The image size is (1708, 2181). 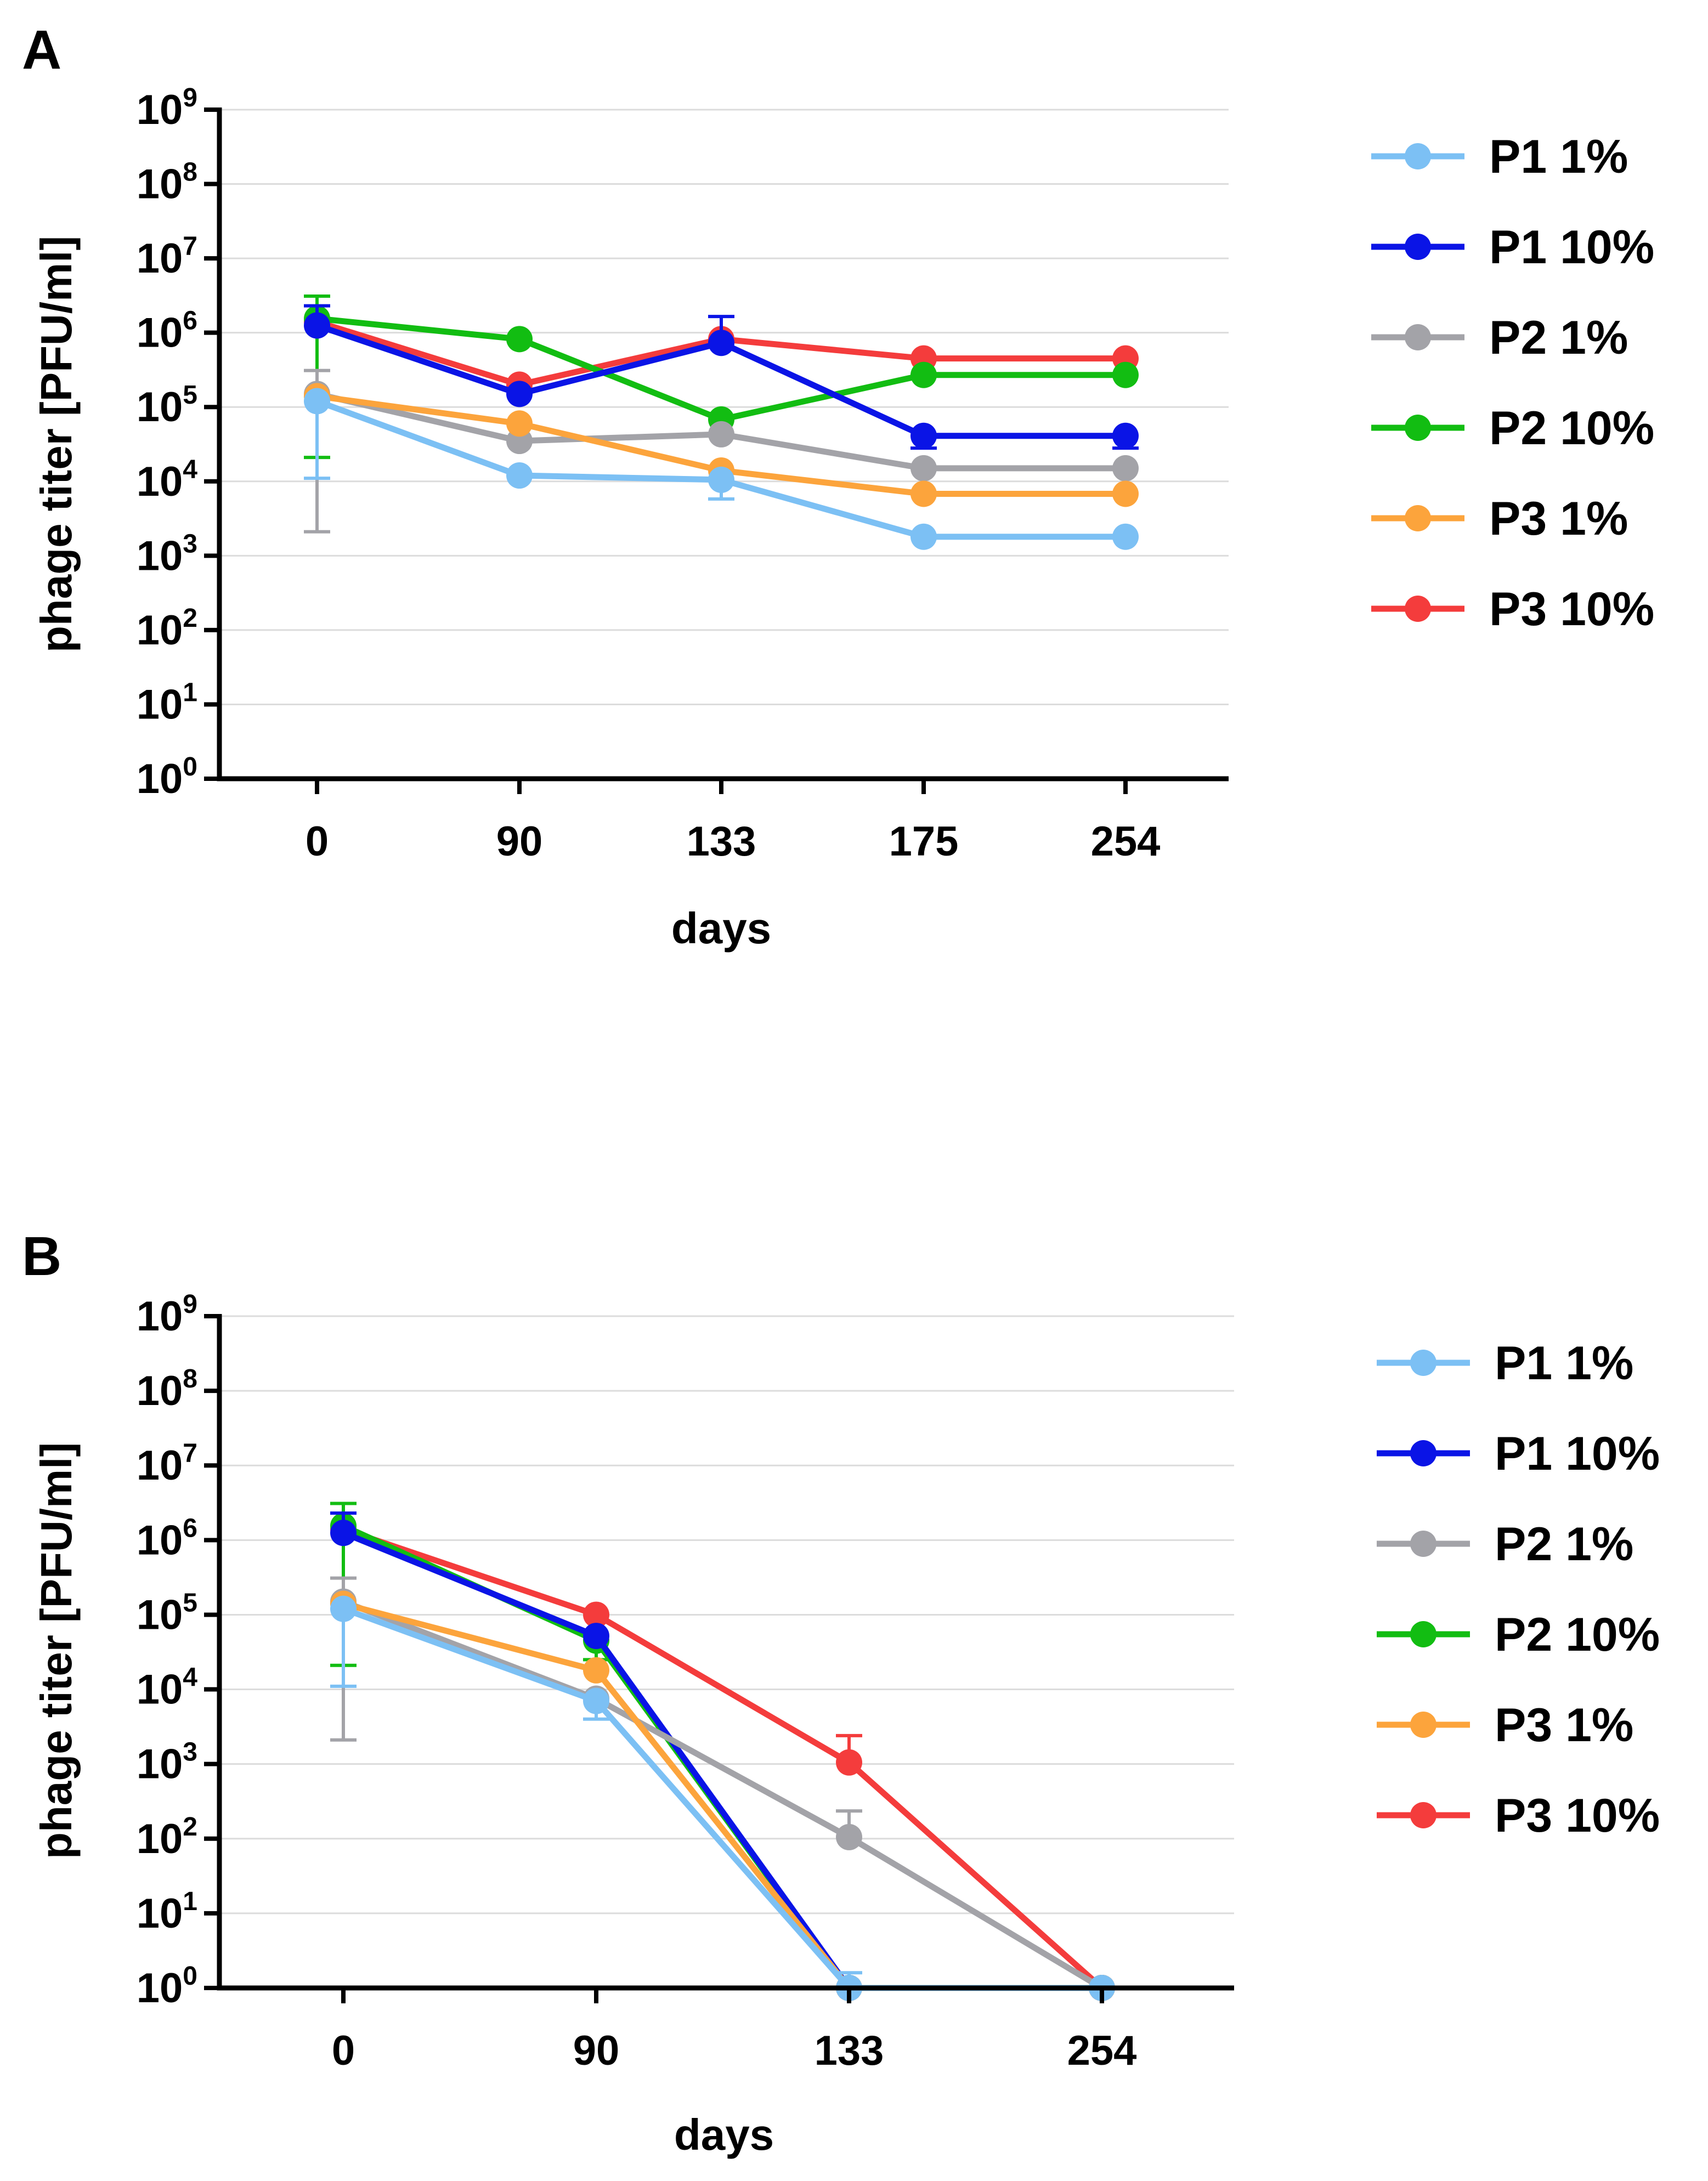 I want to click on panel-b-x-tick-label: 90, so click(x=596, y=2050).